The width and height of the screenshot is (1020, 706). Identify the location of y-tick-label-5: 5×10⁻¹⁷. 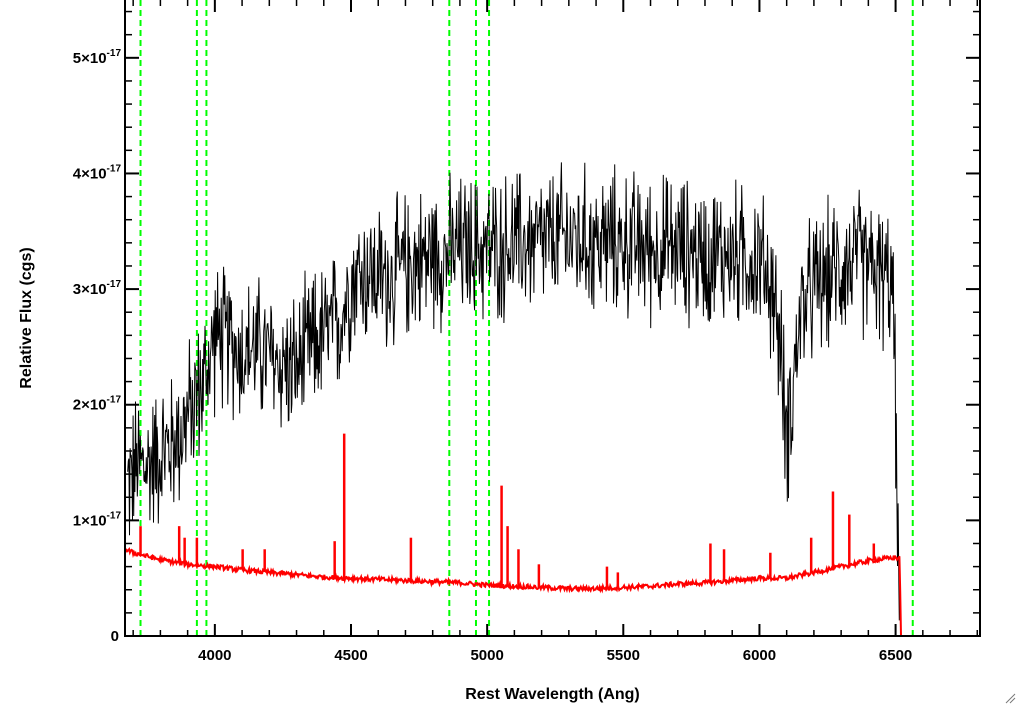
(97, 57).